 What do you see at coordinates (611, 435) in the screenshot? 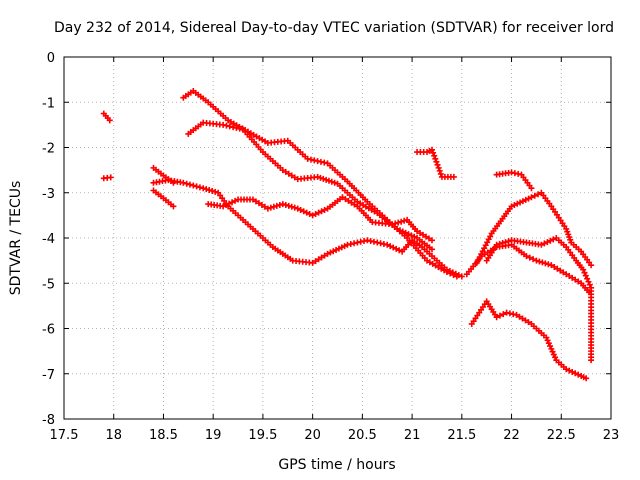
I see `x-tick-label: 23` at bounding box center [611, 435].